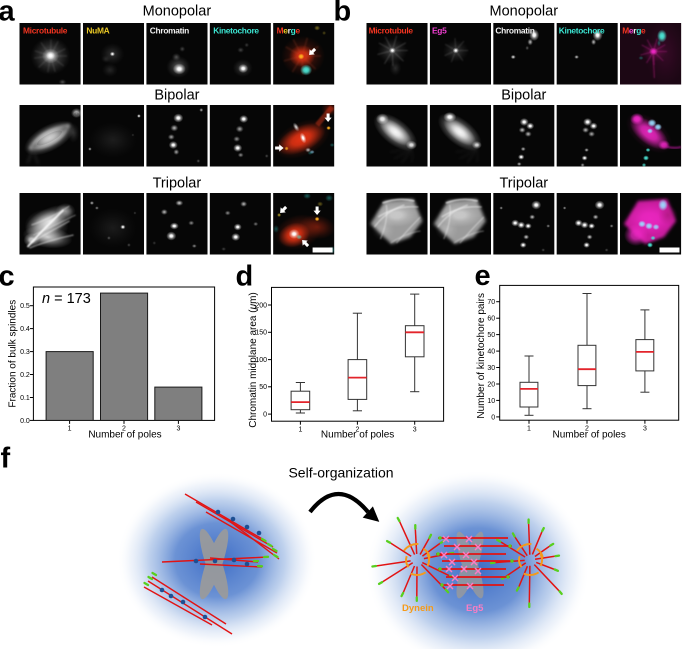 The image size is (682, 649). What do you see at coordinates (25, 306) in the screenshot?
I see `svg-text: 0.5` at bounding box center [25, 306].